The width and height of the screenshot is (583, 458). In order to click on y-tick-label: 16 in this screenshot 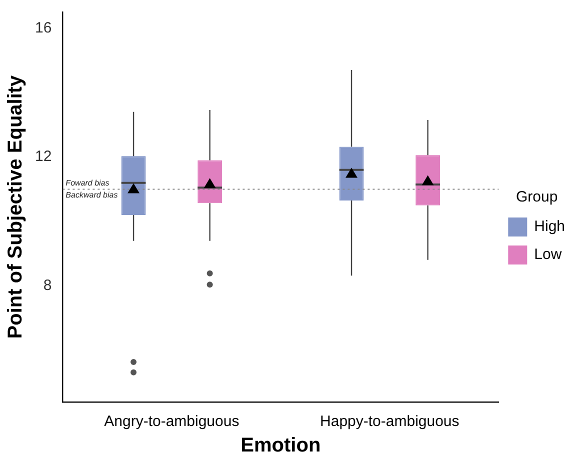, I will do `click(43, 27)`.